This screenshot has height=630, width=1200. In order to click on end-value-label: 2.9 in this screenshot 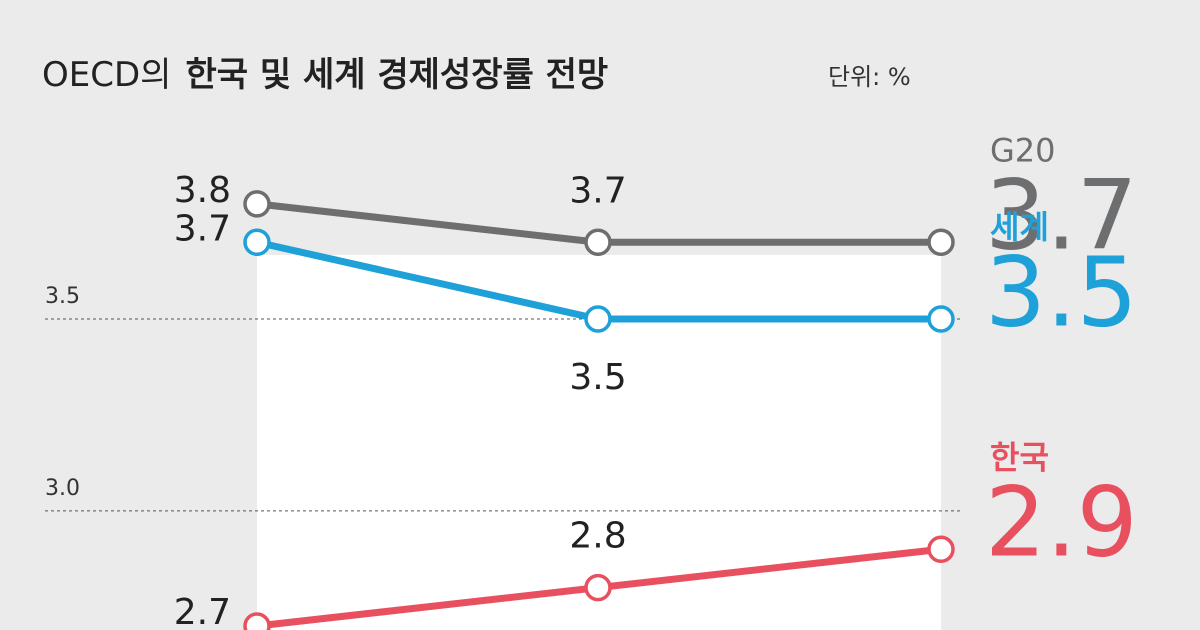, I will do `click(1061, 523)`.